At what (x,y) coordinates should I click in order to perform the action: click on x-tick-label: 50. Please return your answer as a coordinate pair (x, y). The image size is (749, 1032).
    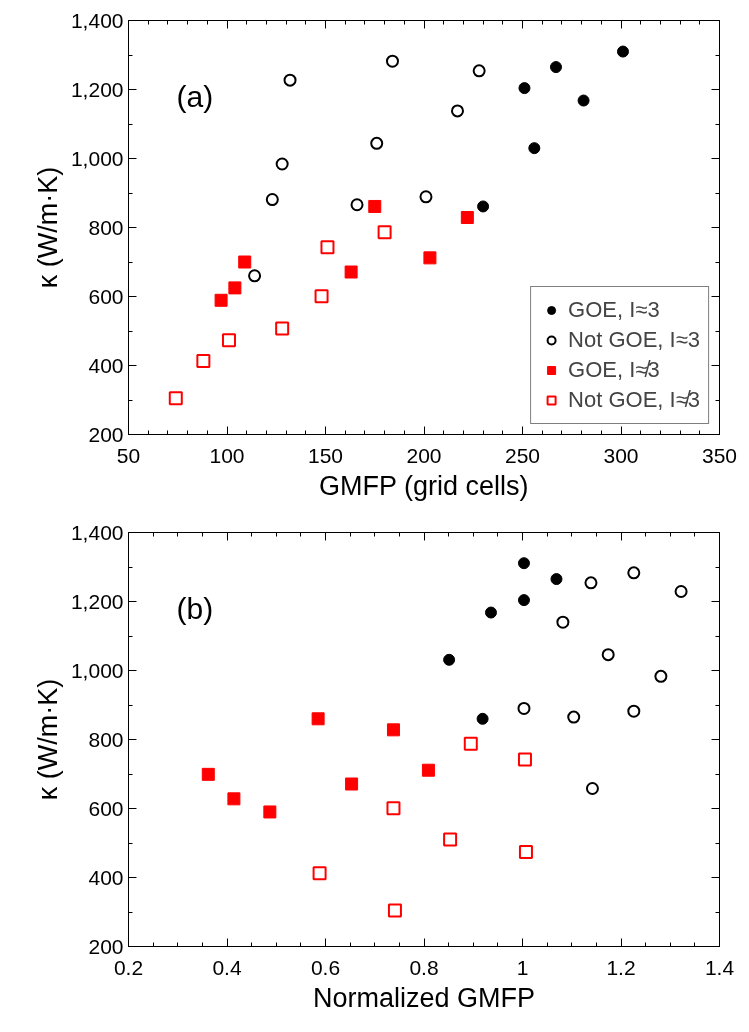
    Looking at the image, I should click on (128, 455).